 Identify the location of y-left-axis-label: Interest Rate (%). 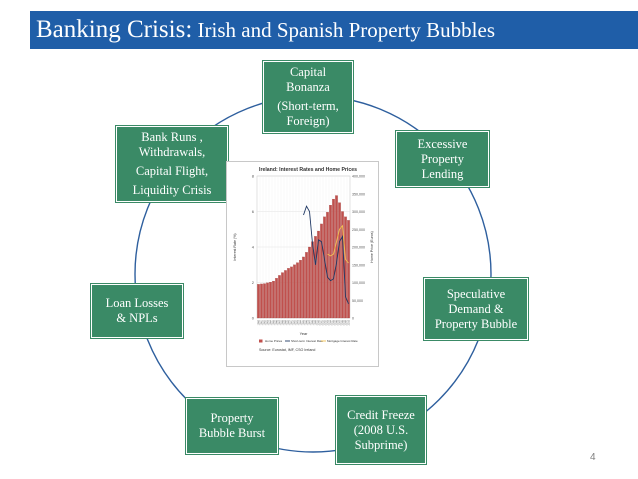
(235, 246).